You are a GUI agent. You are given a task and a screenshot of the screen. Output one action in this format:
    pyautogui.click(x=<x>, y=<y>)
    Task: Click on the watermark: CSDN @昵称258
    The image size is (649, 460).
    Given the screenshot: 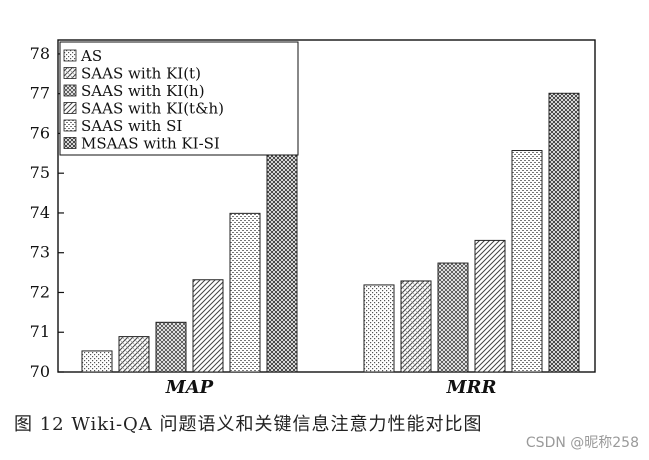 What is the action you would take?
    pyautogui.click(x=582, y=443)
    